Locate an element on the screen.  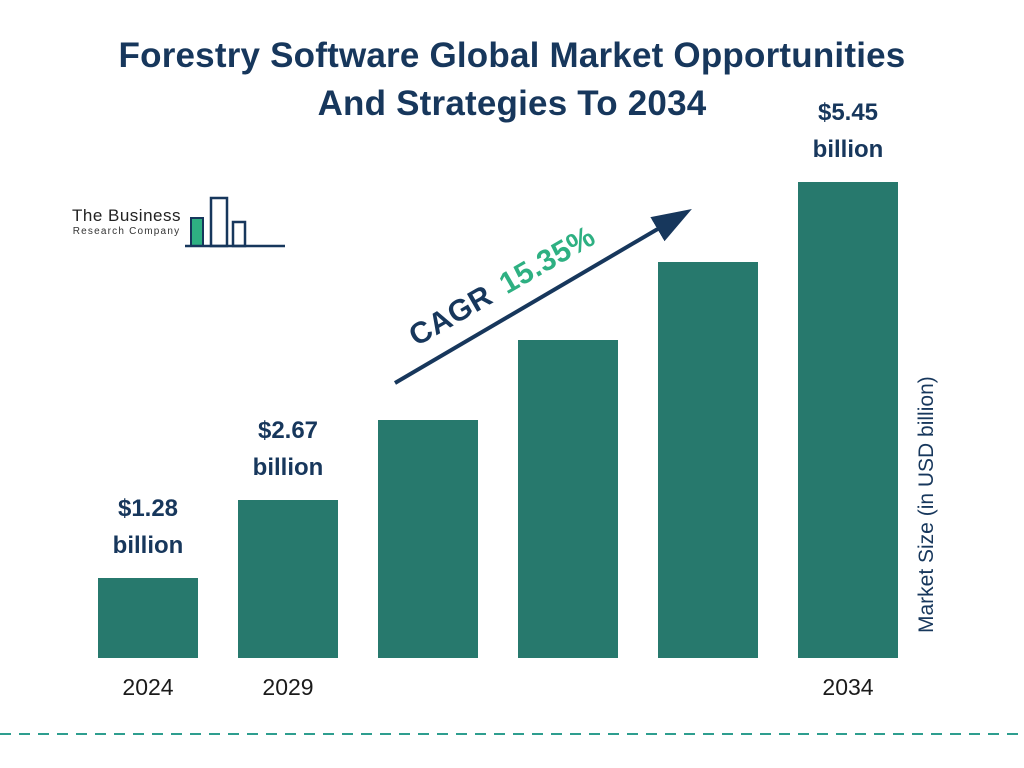
value-label-2034: $5.45 billion is located at coordinates (848, 131).